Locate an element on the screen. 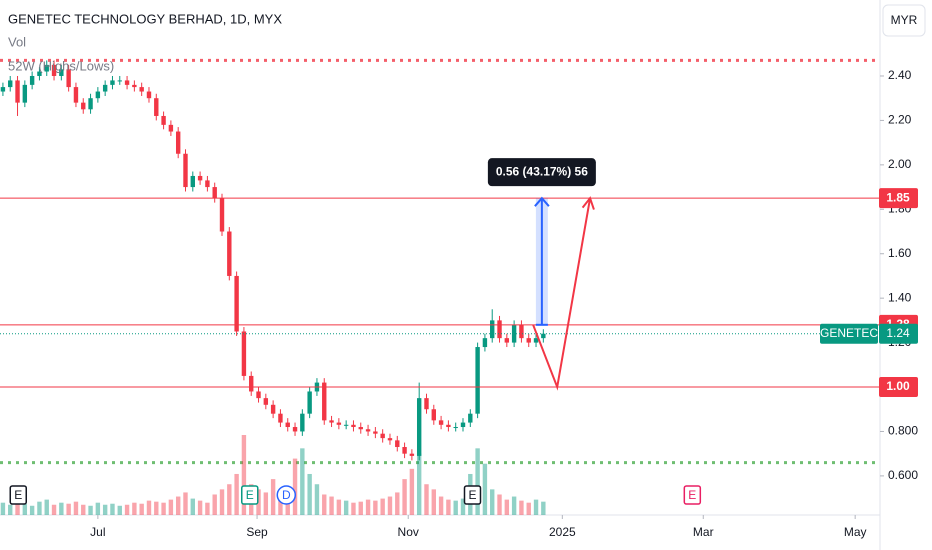  level-label: 1.00 is located at coordinates (898, 386).